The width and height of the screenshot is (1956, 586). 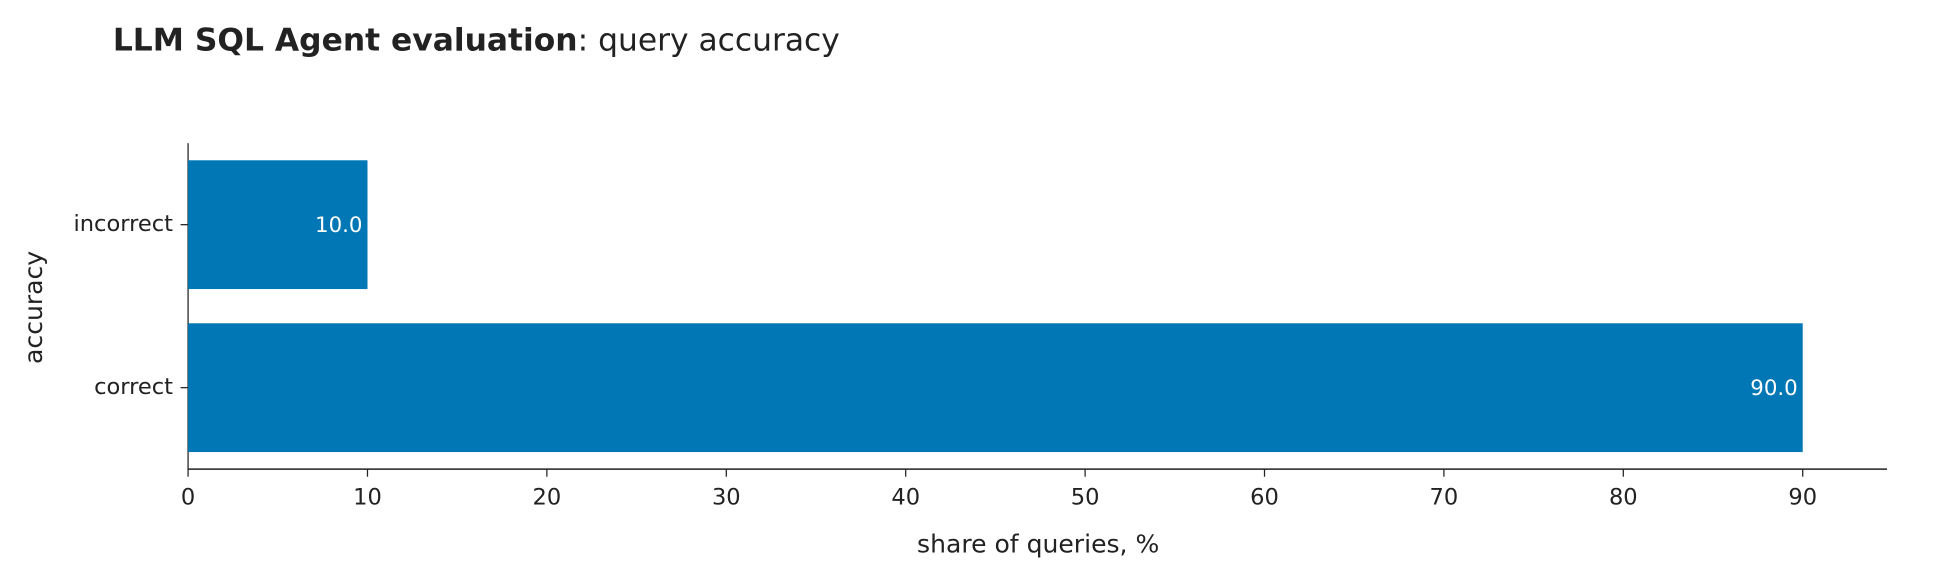 I want to click on x-tick-label: 30, so click(x=726, y=498).